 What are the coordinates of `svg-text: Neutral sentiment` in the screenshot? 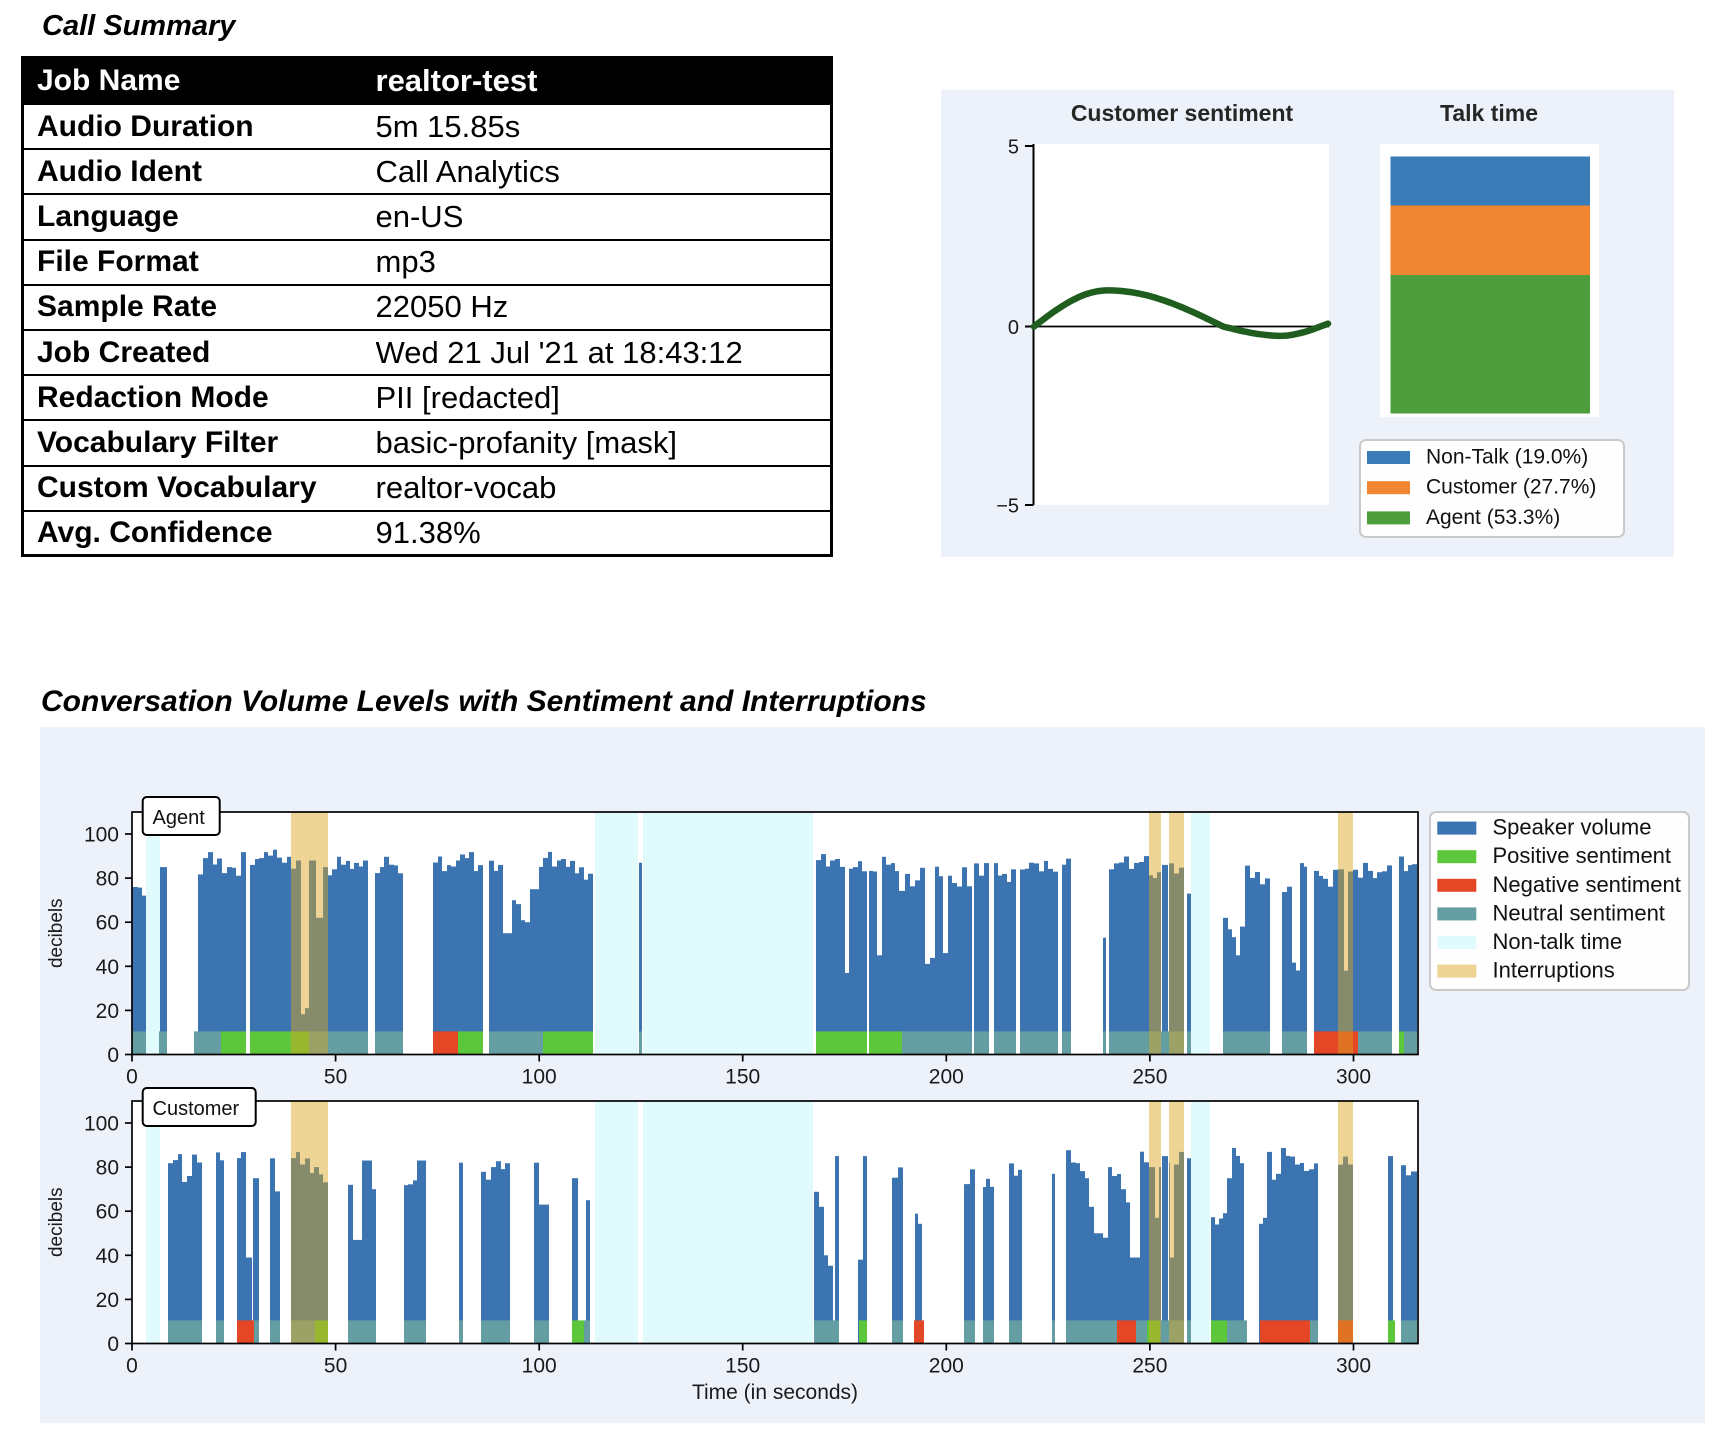 It's located at (1579, 912).